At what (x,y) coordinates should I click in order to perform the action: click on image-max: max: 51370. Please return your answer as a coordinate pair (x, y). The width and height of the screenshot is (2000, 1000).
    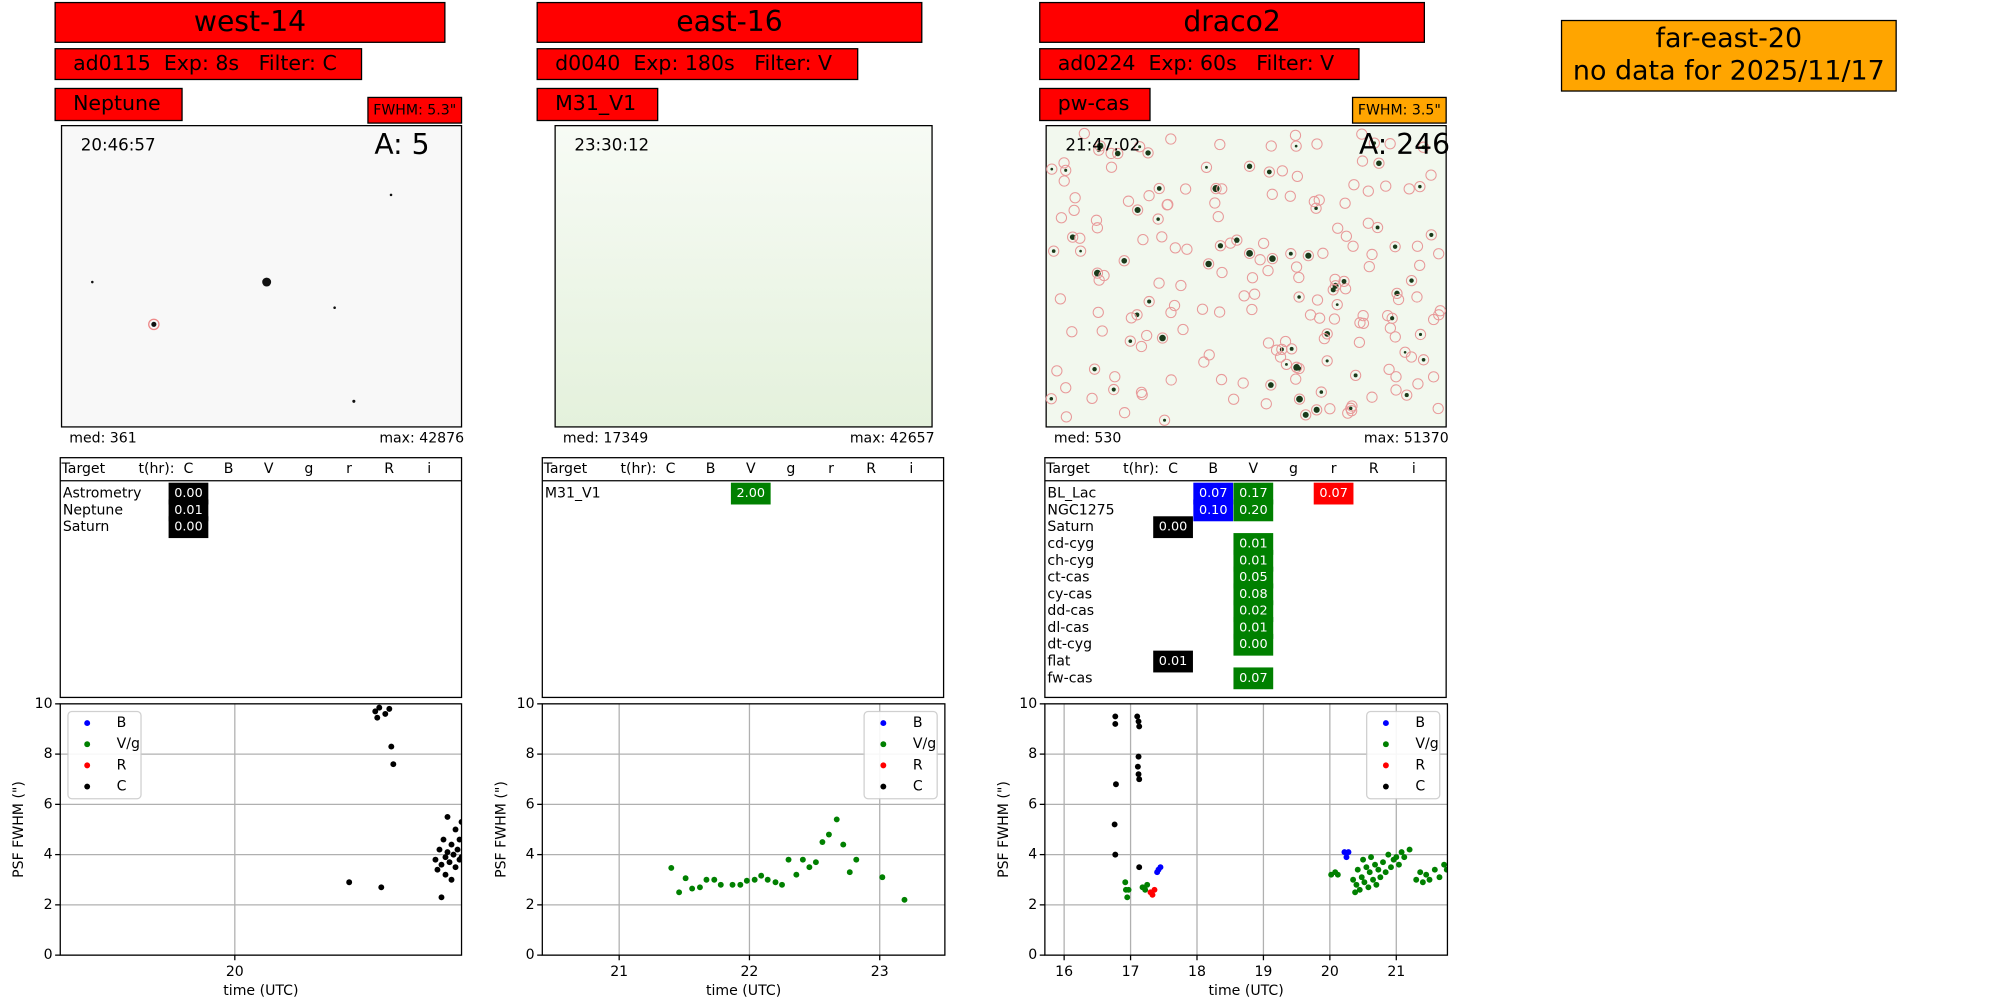
    Looking at the image, I should click on (1406, 438).